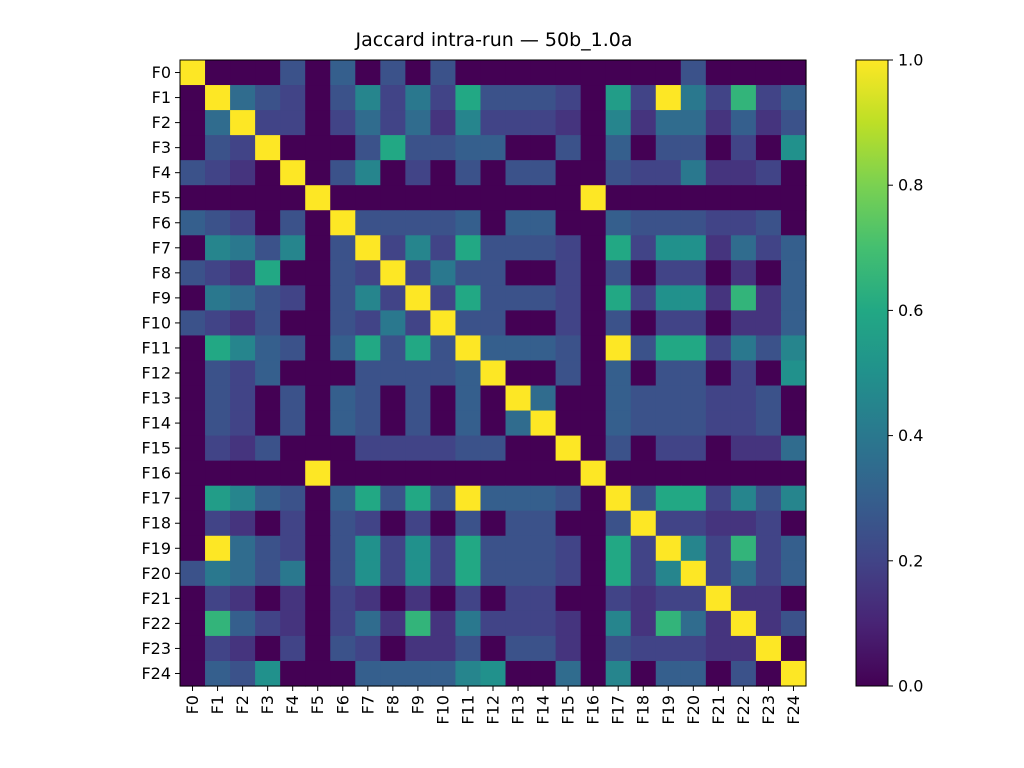 This screenshot has height=768, width=1024. Describe the element at coordinates (156, 498) in the screenshot. I see `row-label: F17` at that location.